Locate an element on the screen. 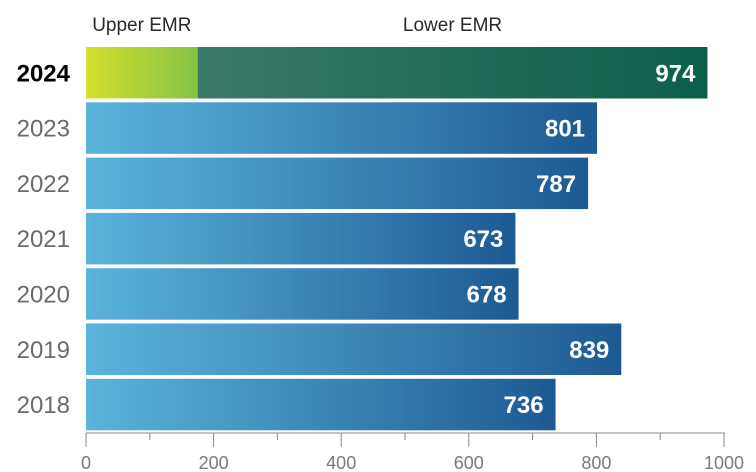 The width and height of the screenshot is (756, 472). bar-2020 is located at coordinates (302, 294).